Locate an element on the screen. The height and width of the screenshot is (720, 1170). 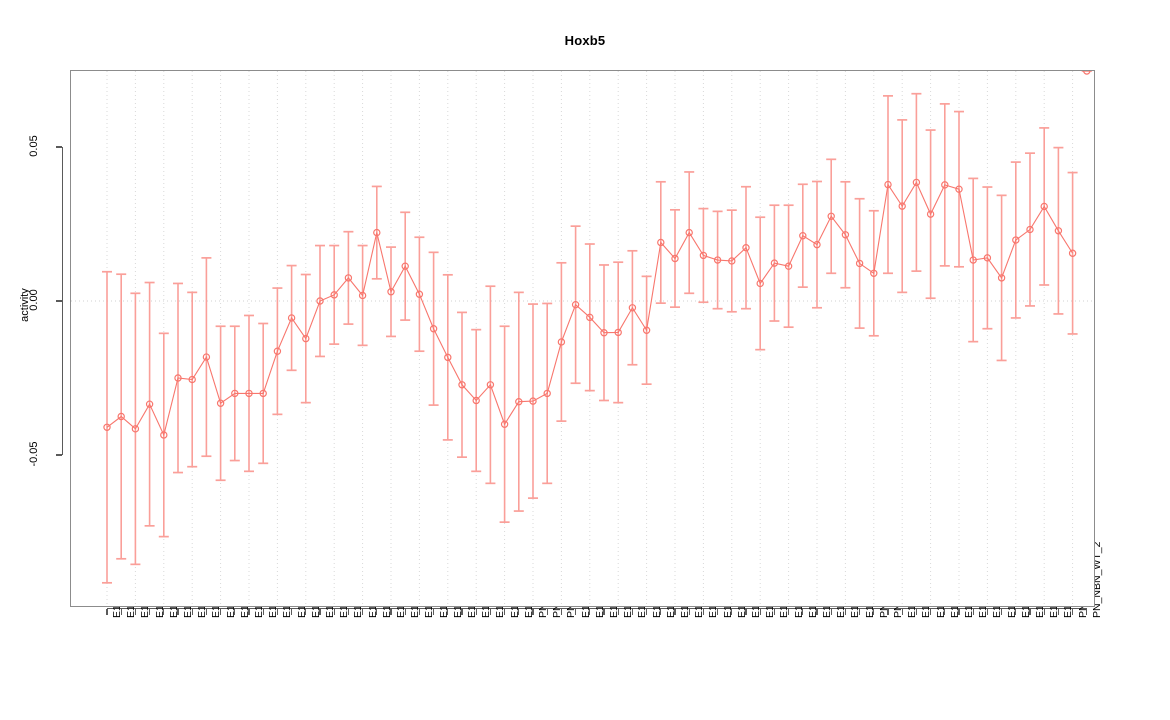
page-title: Hoxb5 is located at coordinates (585, 40).